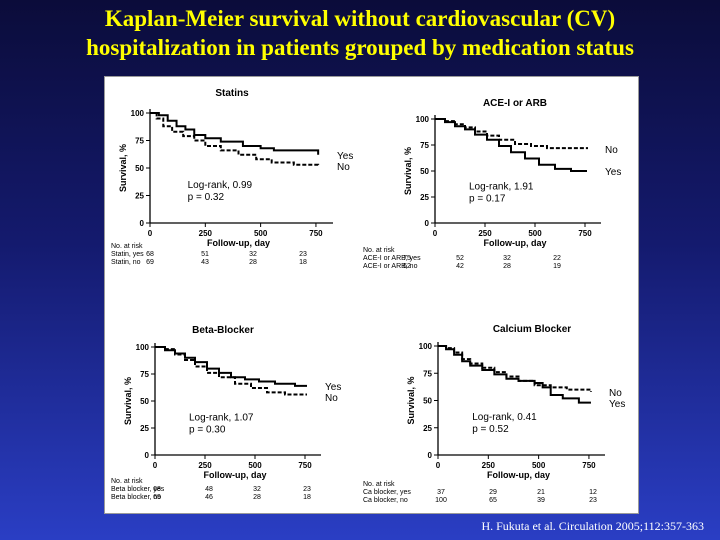 This screenshot has height=540, width=720. I want to click on at-risk-row-label: Beta blocker, yes, so click(138, 489).